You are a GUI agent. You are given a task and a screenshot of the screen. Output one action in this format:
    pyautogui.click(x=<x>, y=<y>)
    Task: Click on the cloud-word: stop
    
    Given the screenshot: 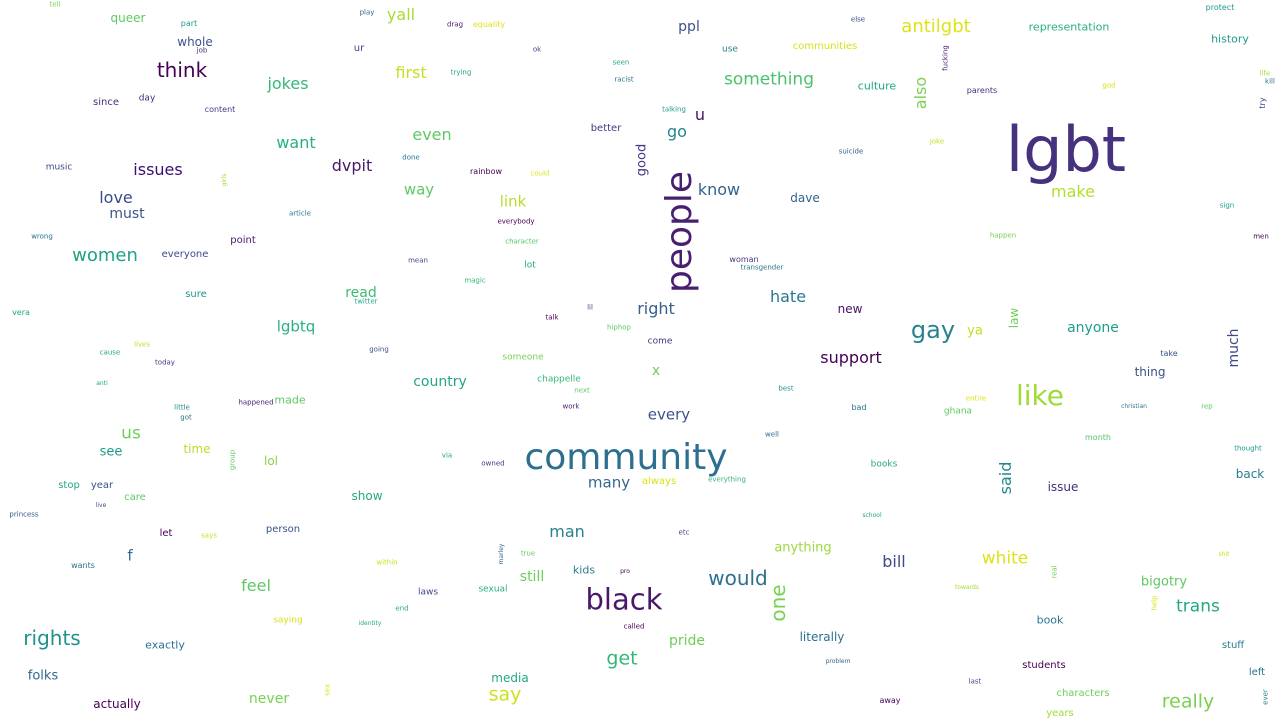 What is the action you would take?
    pyautogui.click(x=69, y=485)
    